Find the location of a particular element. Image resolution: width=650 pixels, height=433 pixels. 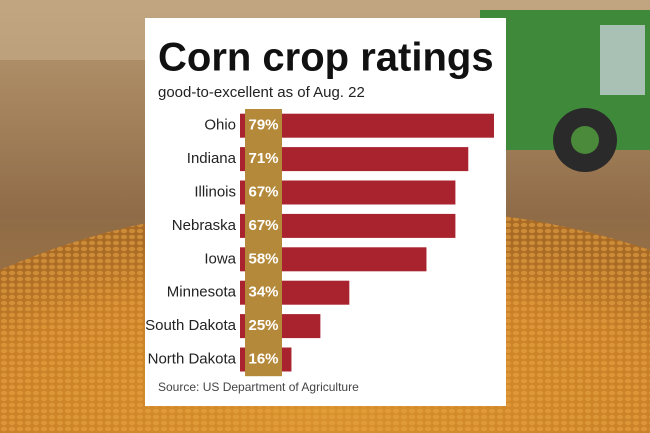

value-label: 25% is located at coordinates (263, 325).